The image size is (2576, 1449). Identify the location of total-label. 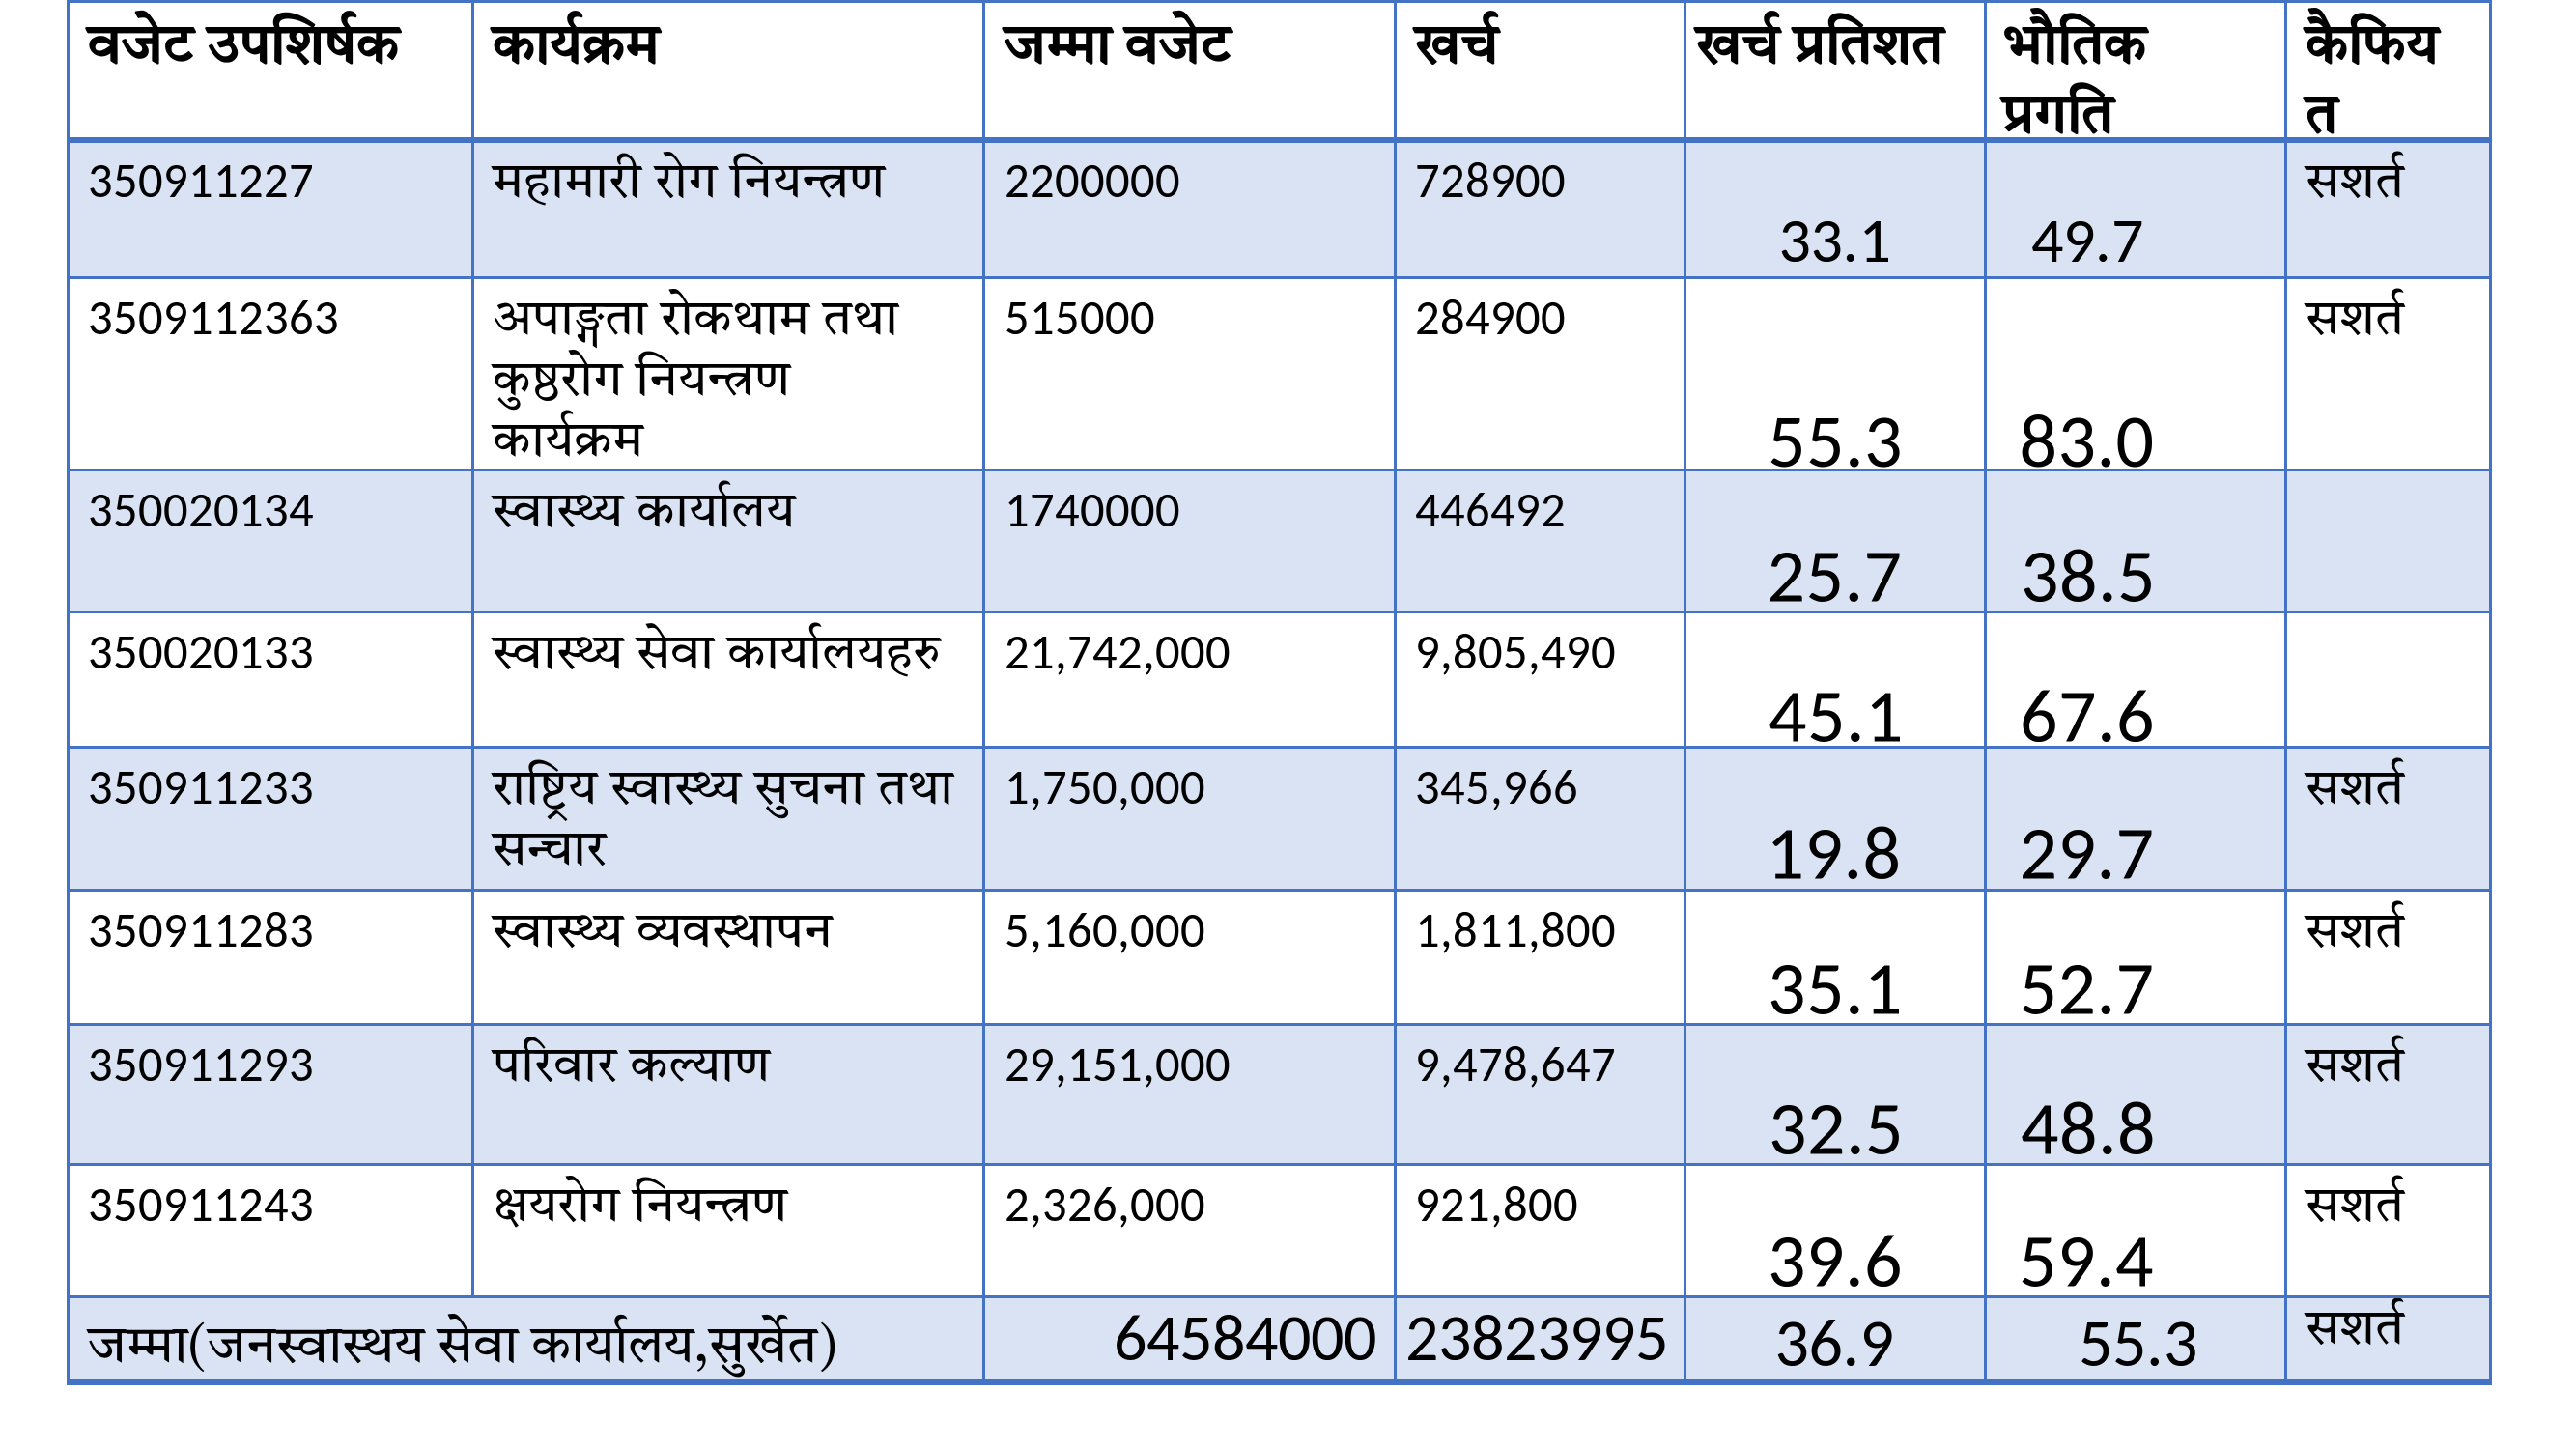
(460, 1346).